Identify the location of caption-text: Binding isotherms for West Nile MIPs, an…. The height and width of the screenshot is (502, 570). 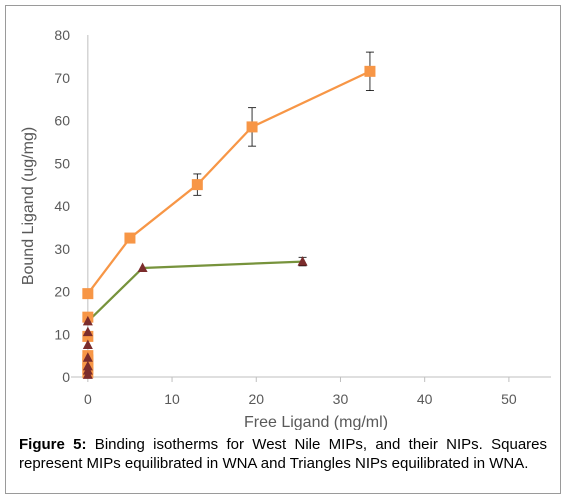
(283, 454).